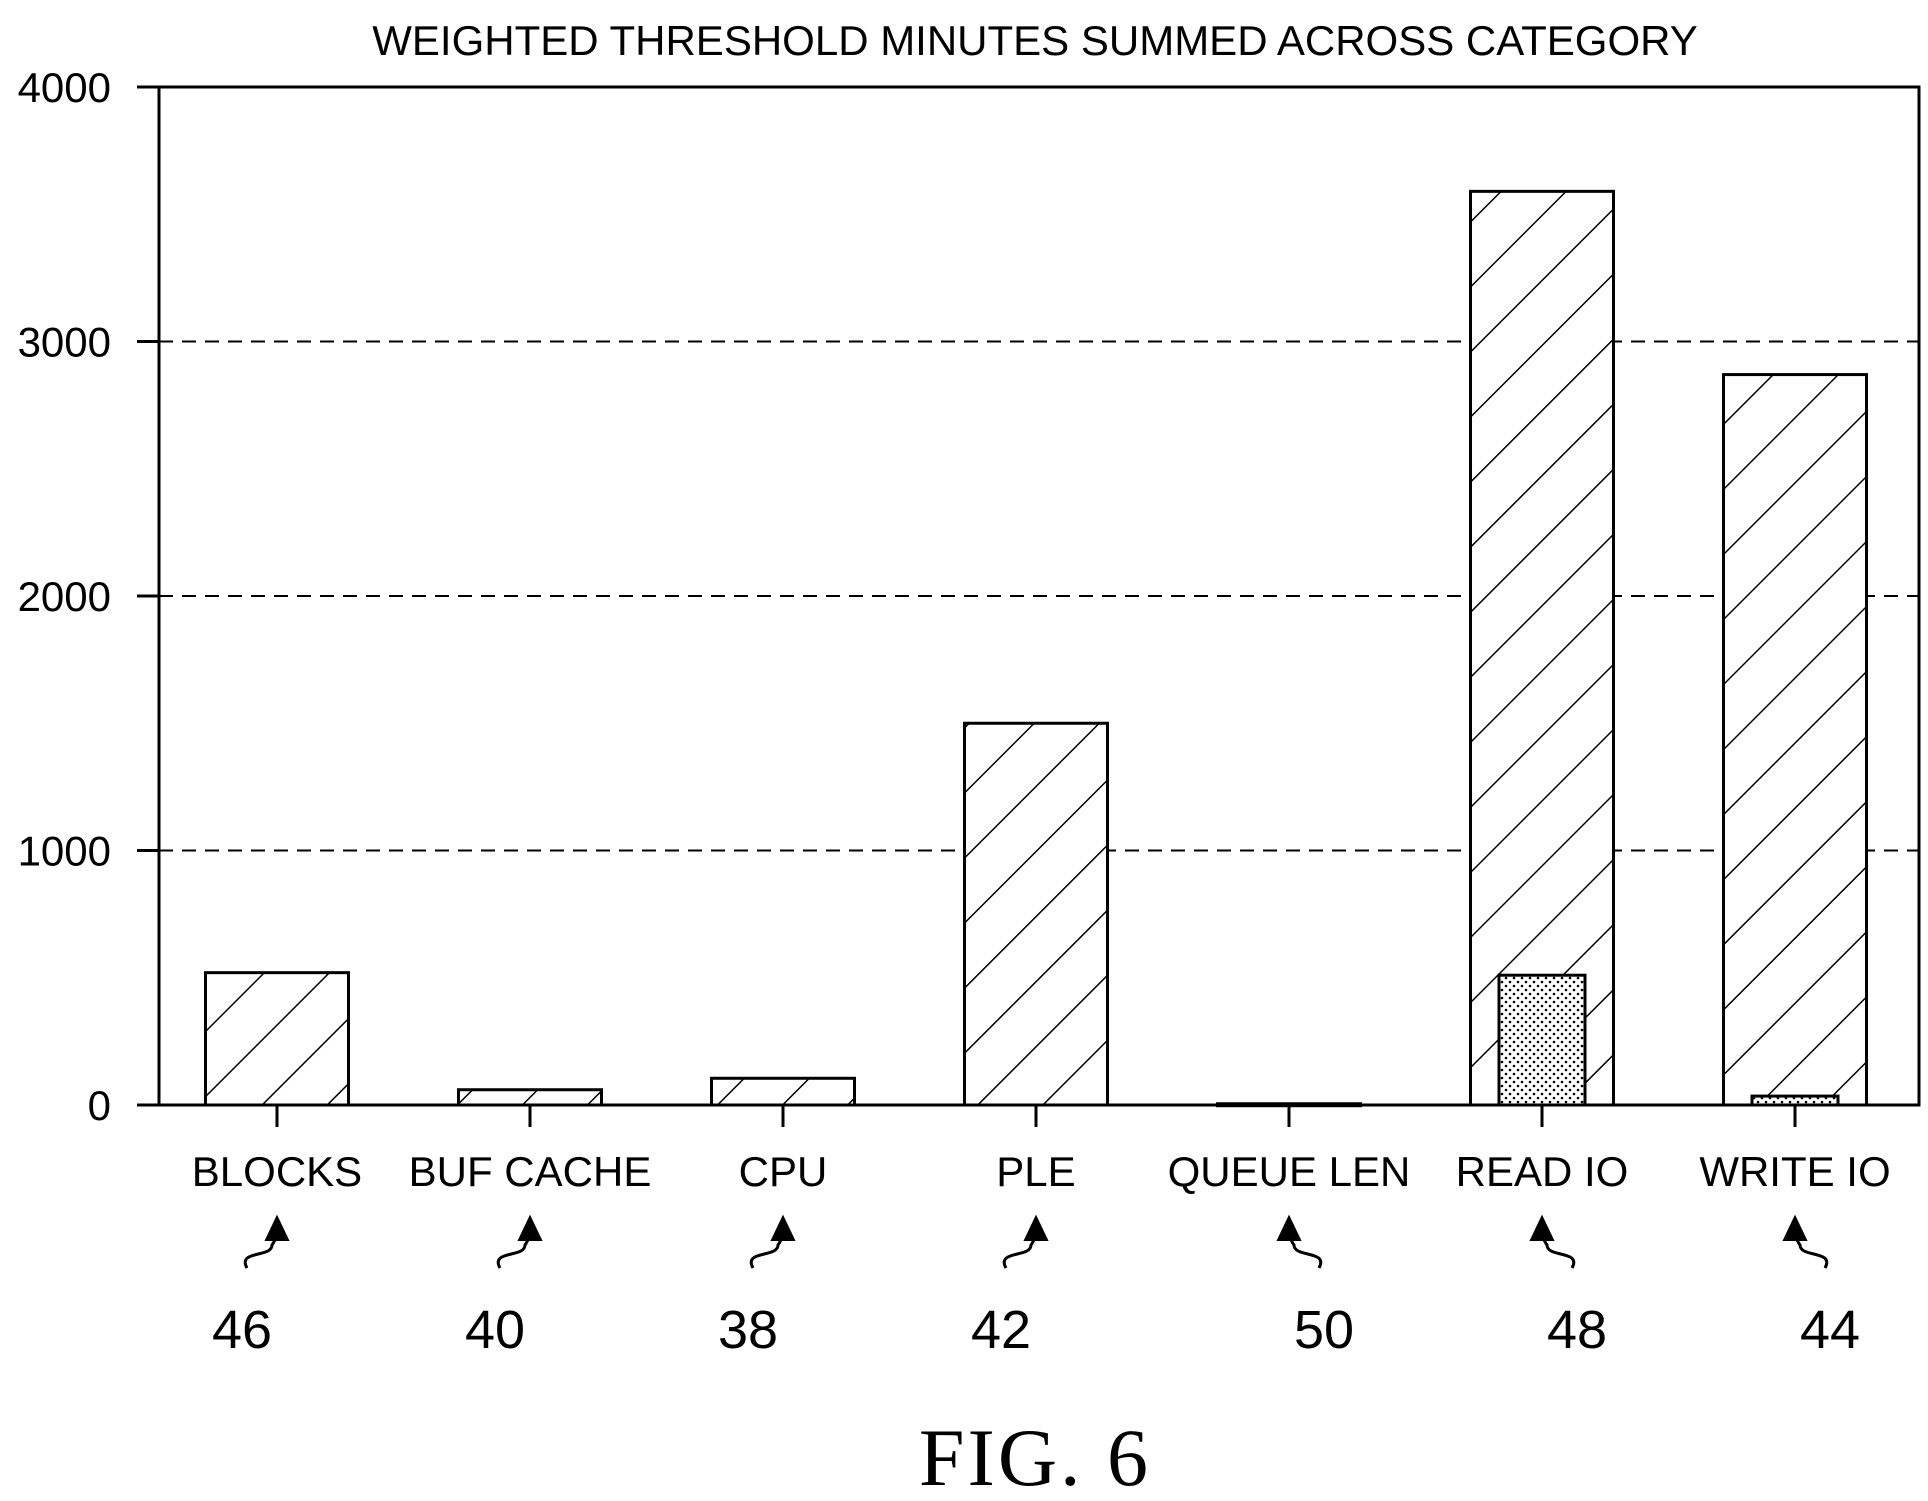 Image resolution: width=1928 pixels, height=1501 pixels. Describe the element at coordinates (277, 1171) in the screenshot. I see `x-tick-label: BLOCKS` at that location.